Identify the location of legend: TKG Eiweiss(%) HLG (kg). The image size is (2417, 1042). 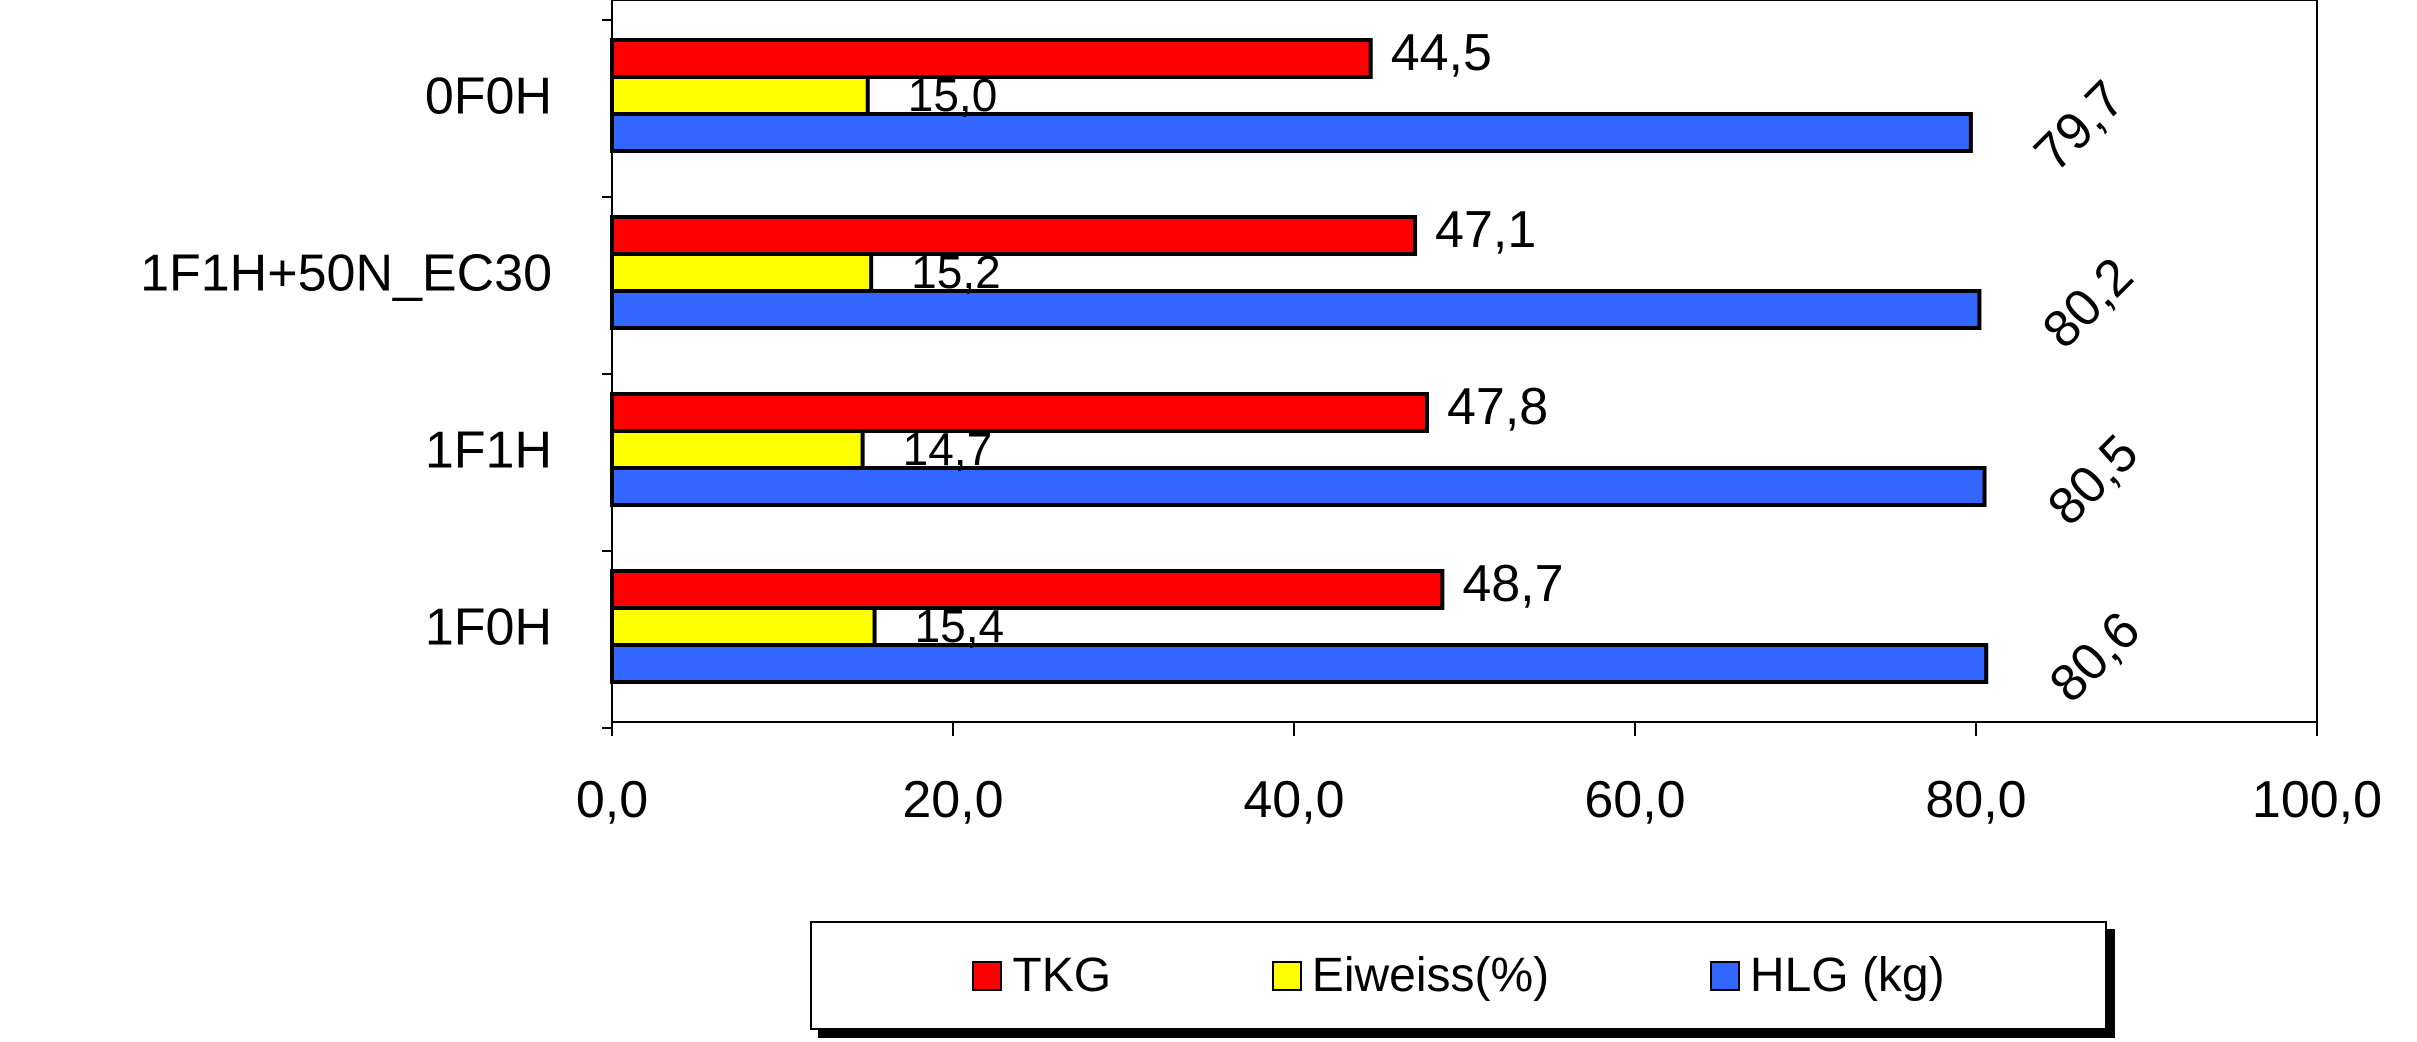
(1458, 975).